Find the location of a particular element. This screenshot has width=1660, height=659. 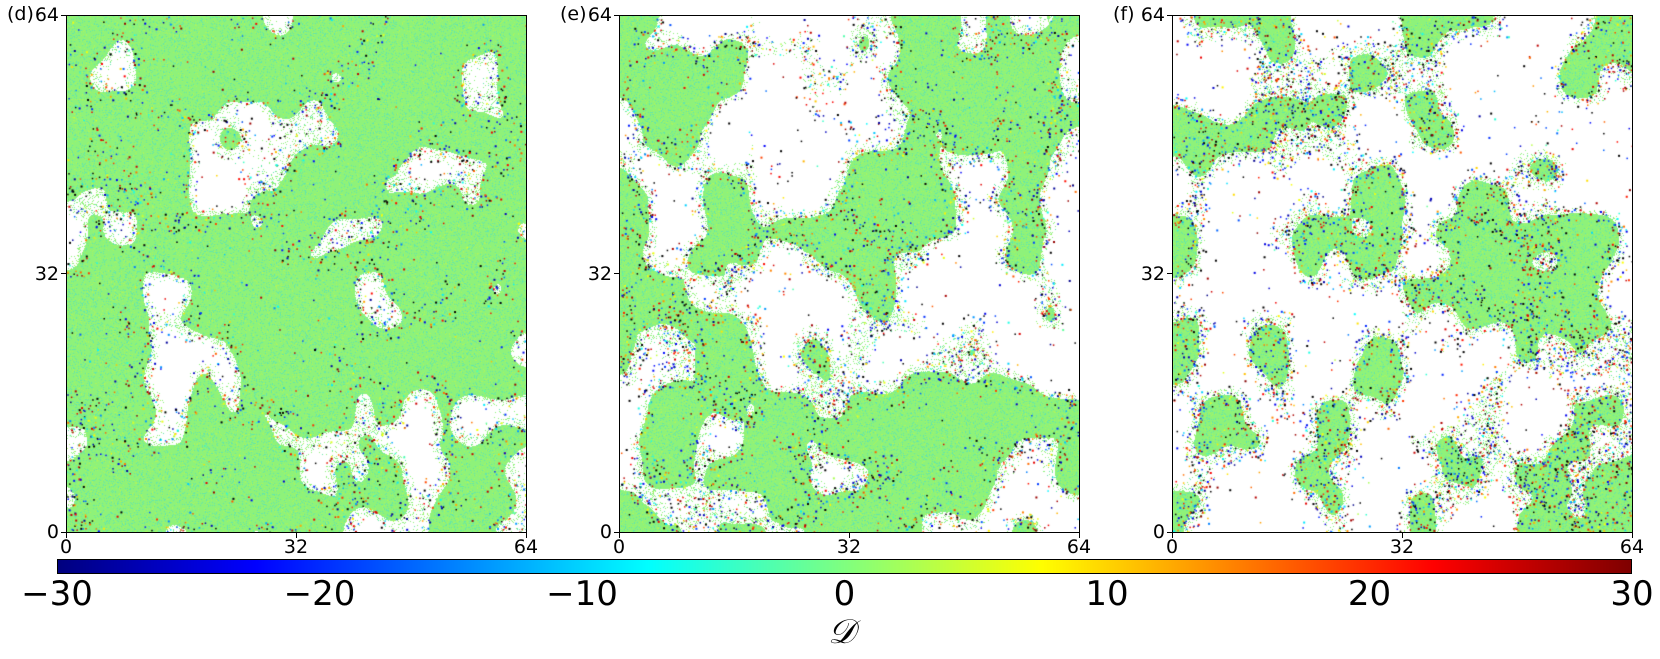

colorbar-tick-label: 30 is located at coordinates (1632, 594).